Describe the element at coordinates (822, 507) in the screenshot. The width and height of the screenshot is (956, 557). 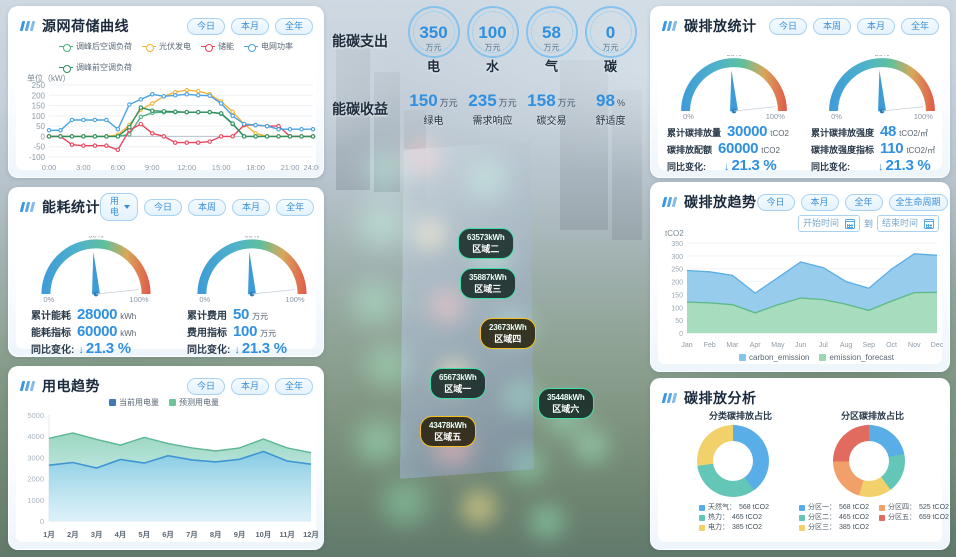
I see `legend-label: 分区一：` at that location.